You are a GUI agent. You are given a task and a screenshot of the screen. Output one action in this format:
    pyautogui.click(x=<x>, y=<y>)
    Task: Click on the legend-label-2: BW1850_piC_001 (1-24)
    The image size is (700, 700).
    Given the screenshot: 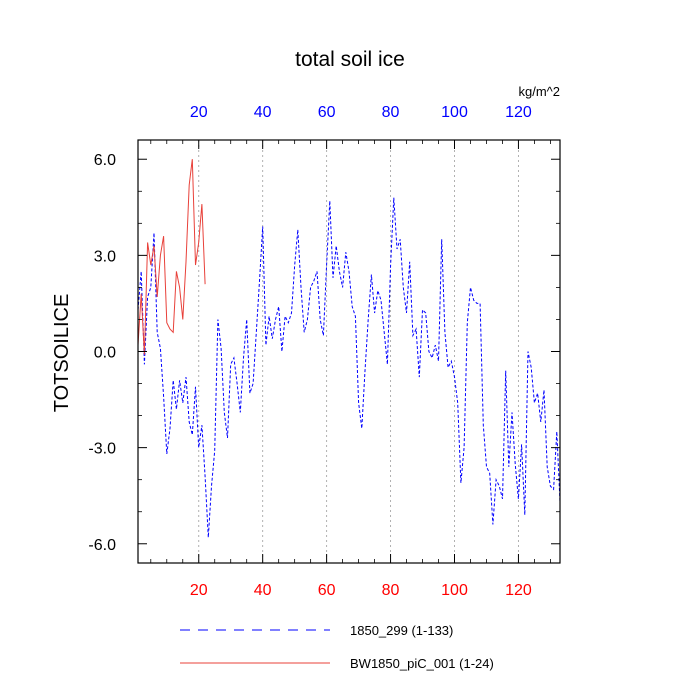 What is the action you would take?
    pyautogui.click(x=422, y=663)
    